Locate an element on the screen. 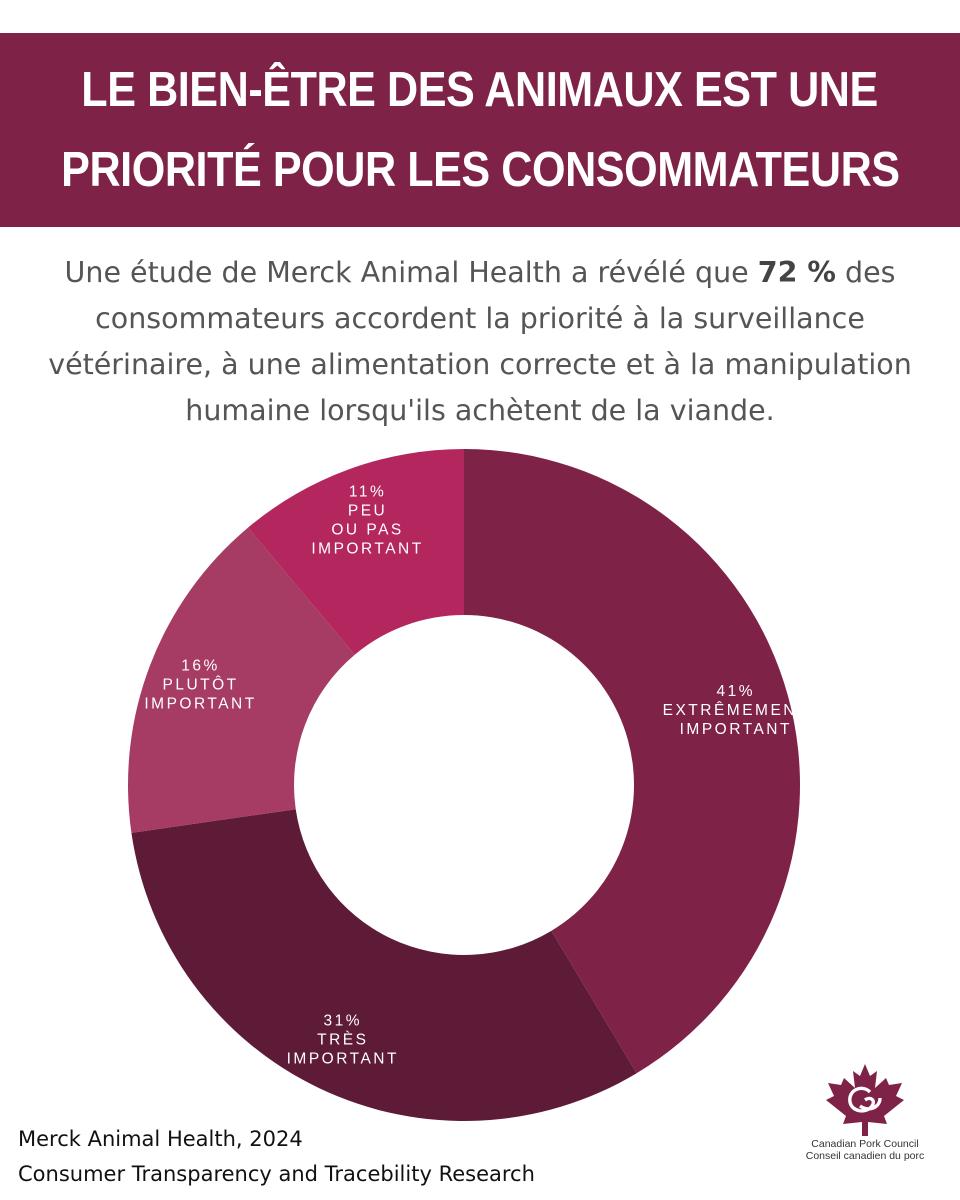 This screenshot has width=960, height=1200. slice-label-line: OU PAS is located at coordinates (367, 530).